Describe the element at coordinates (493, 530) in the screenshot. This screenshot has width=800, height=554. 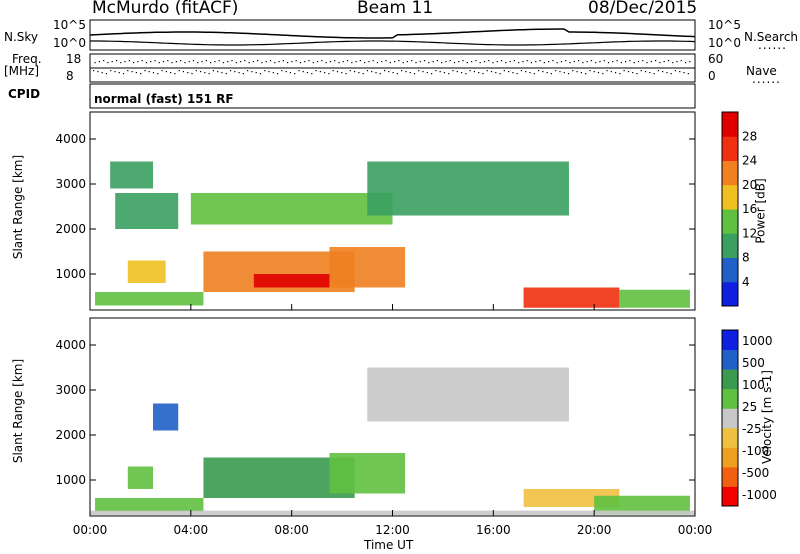
I see `xtick-label: 16:00` at that location.